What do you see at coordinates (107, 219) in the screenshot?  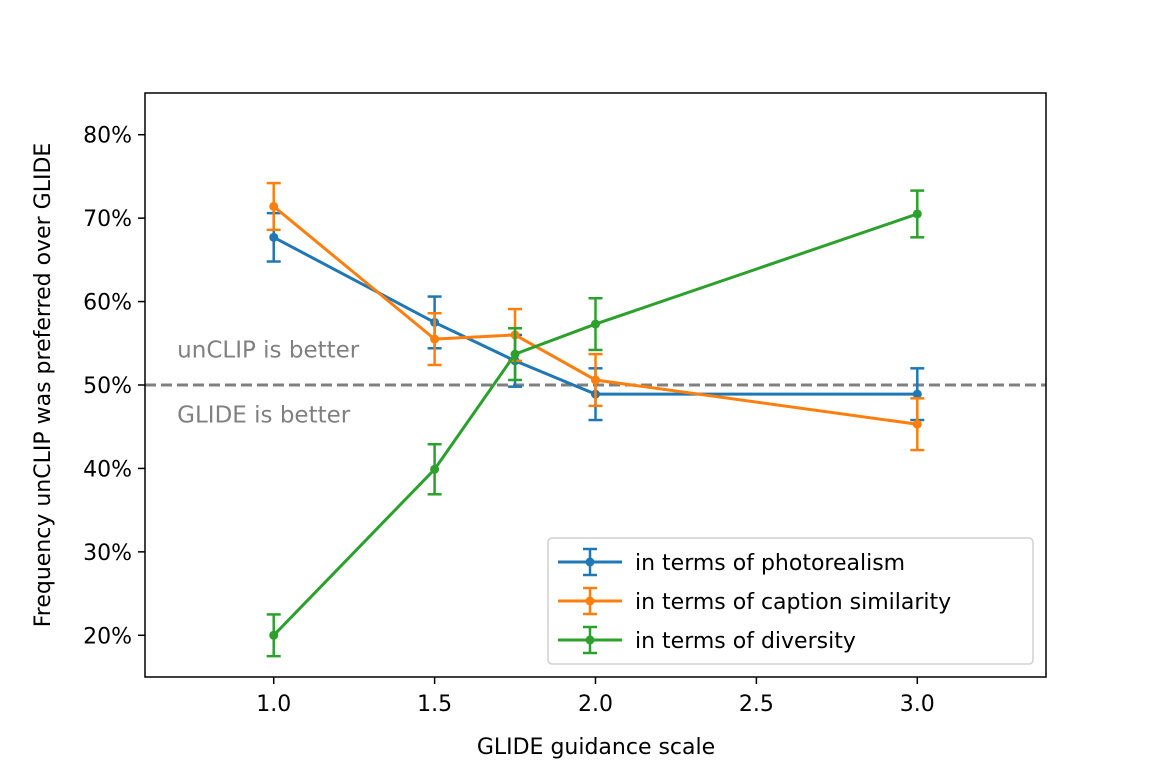 I see `y-tick-label: 70%` at bounding box center [107, 219].